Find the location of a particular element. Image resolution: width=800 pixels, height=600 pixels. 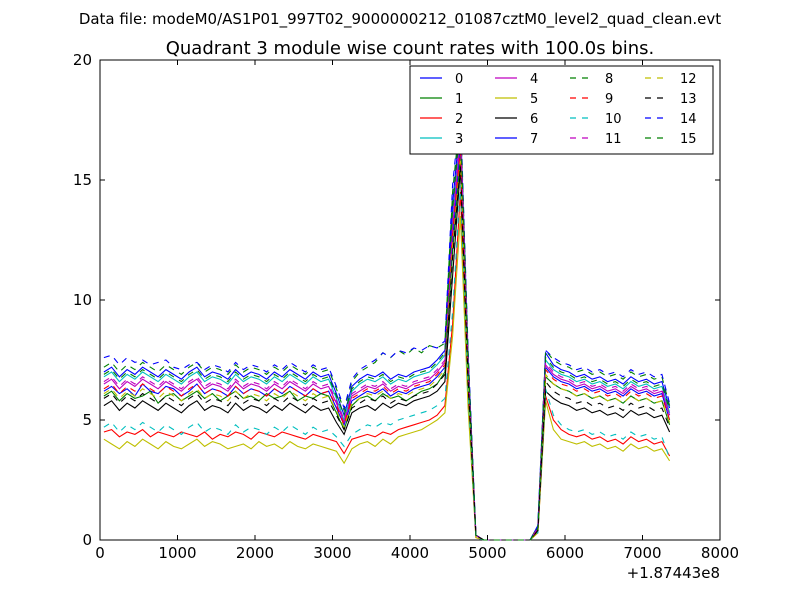

x-tick-label: 4000 is located at coordinates (410, 553).